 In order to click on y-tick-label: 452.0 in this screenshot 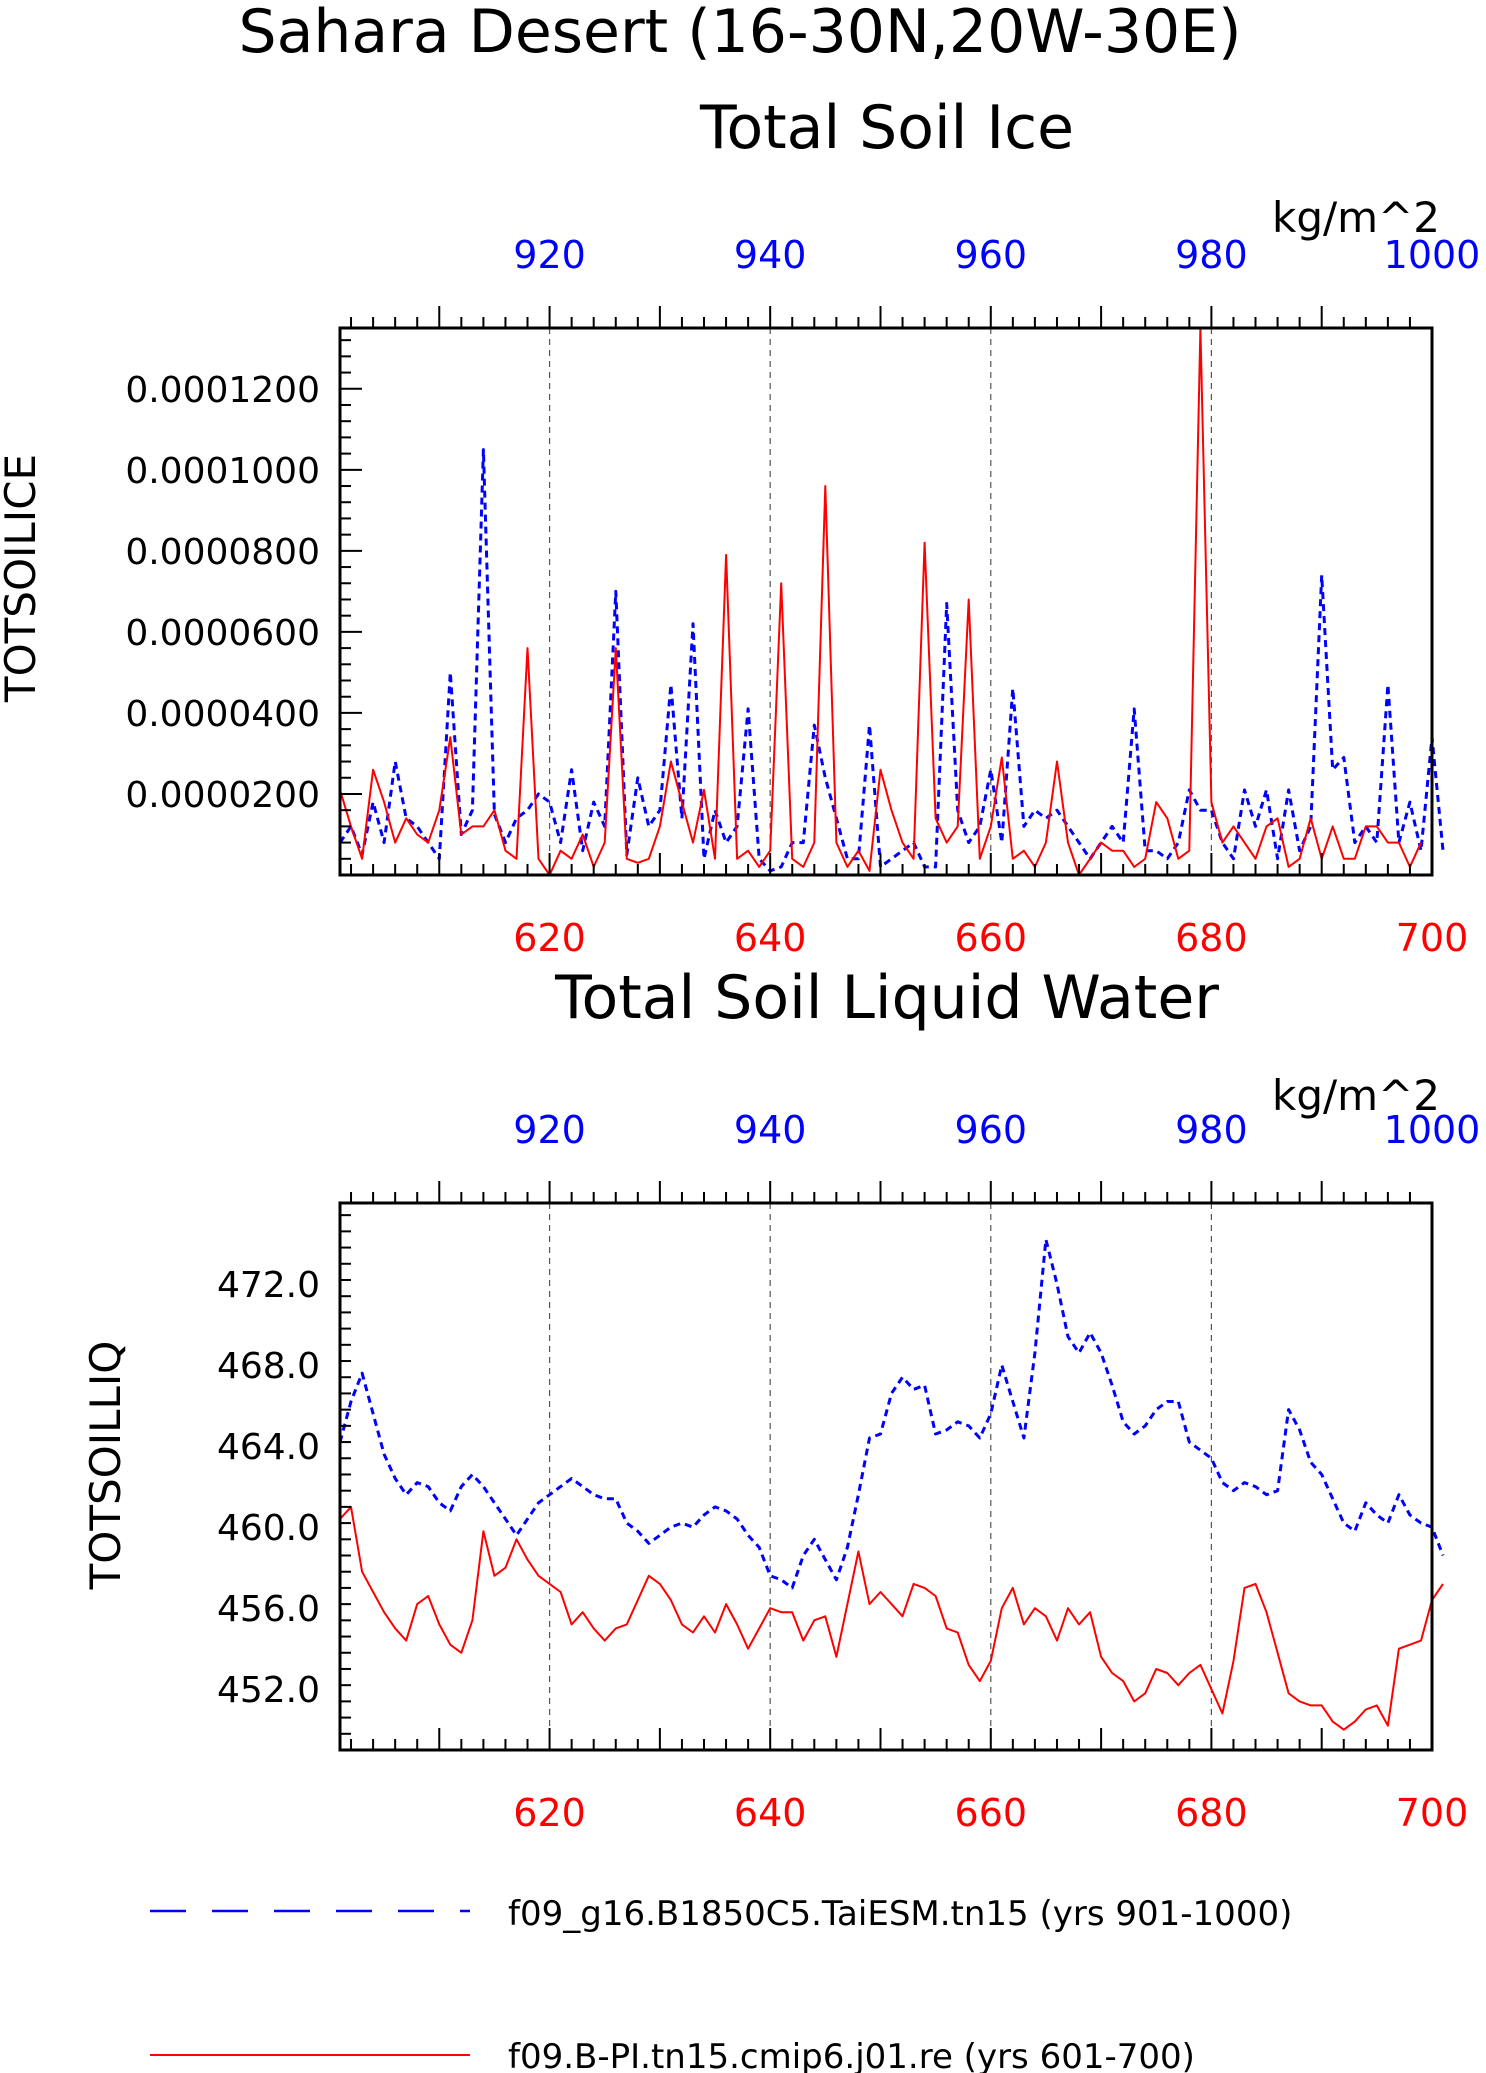, I will do `click(268, 1690)`.